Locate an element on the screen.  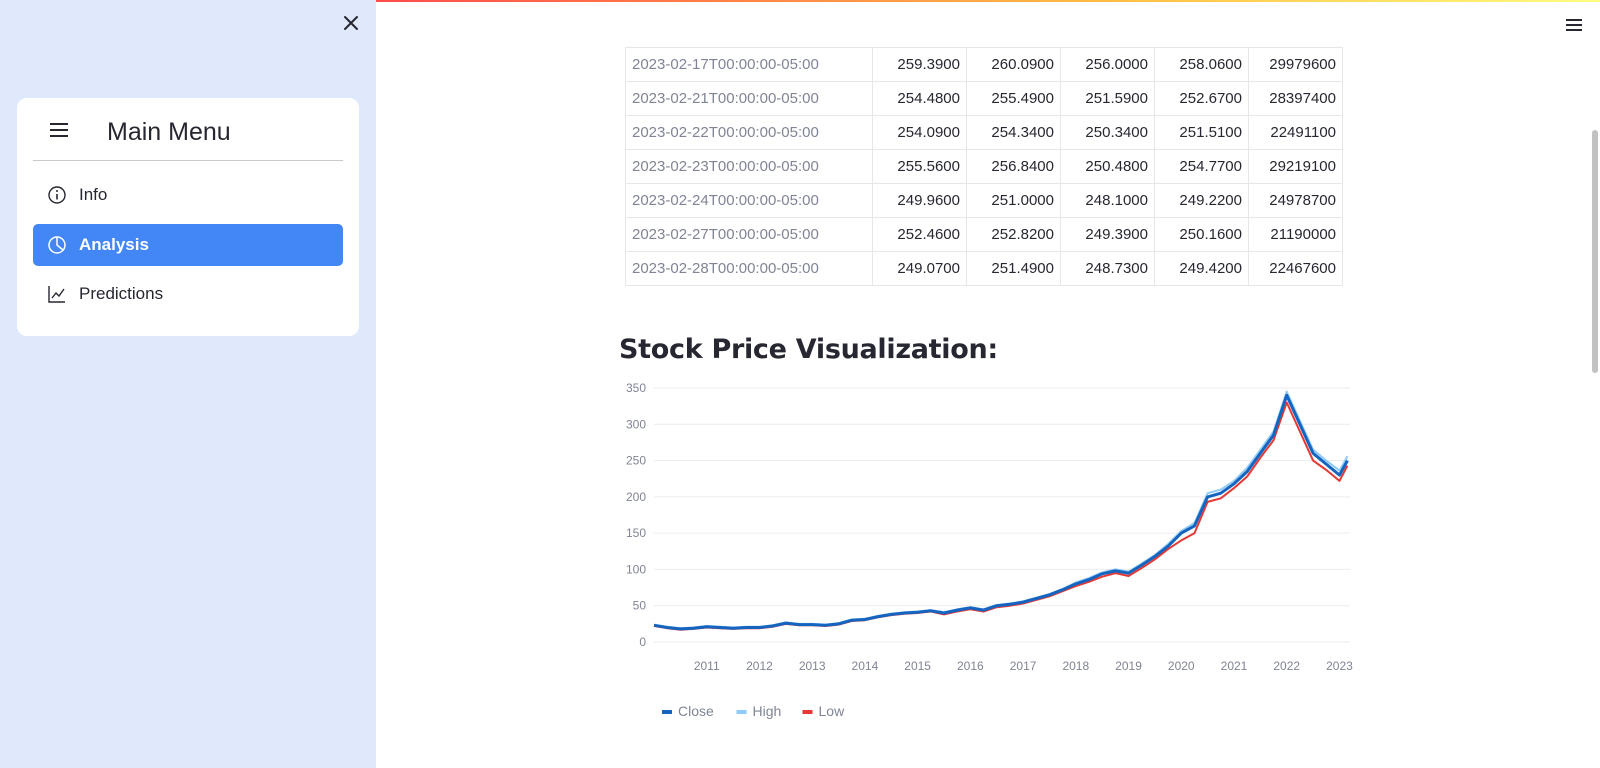
table-cell: 252.6700 is located at coordinates (1201, 98).